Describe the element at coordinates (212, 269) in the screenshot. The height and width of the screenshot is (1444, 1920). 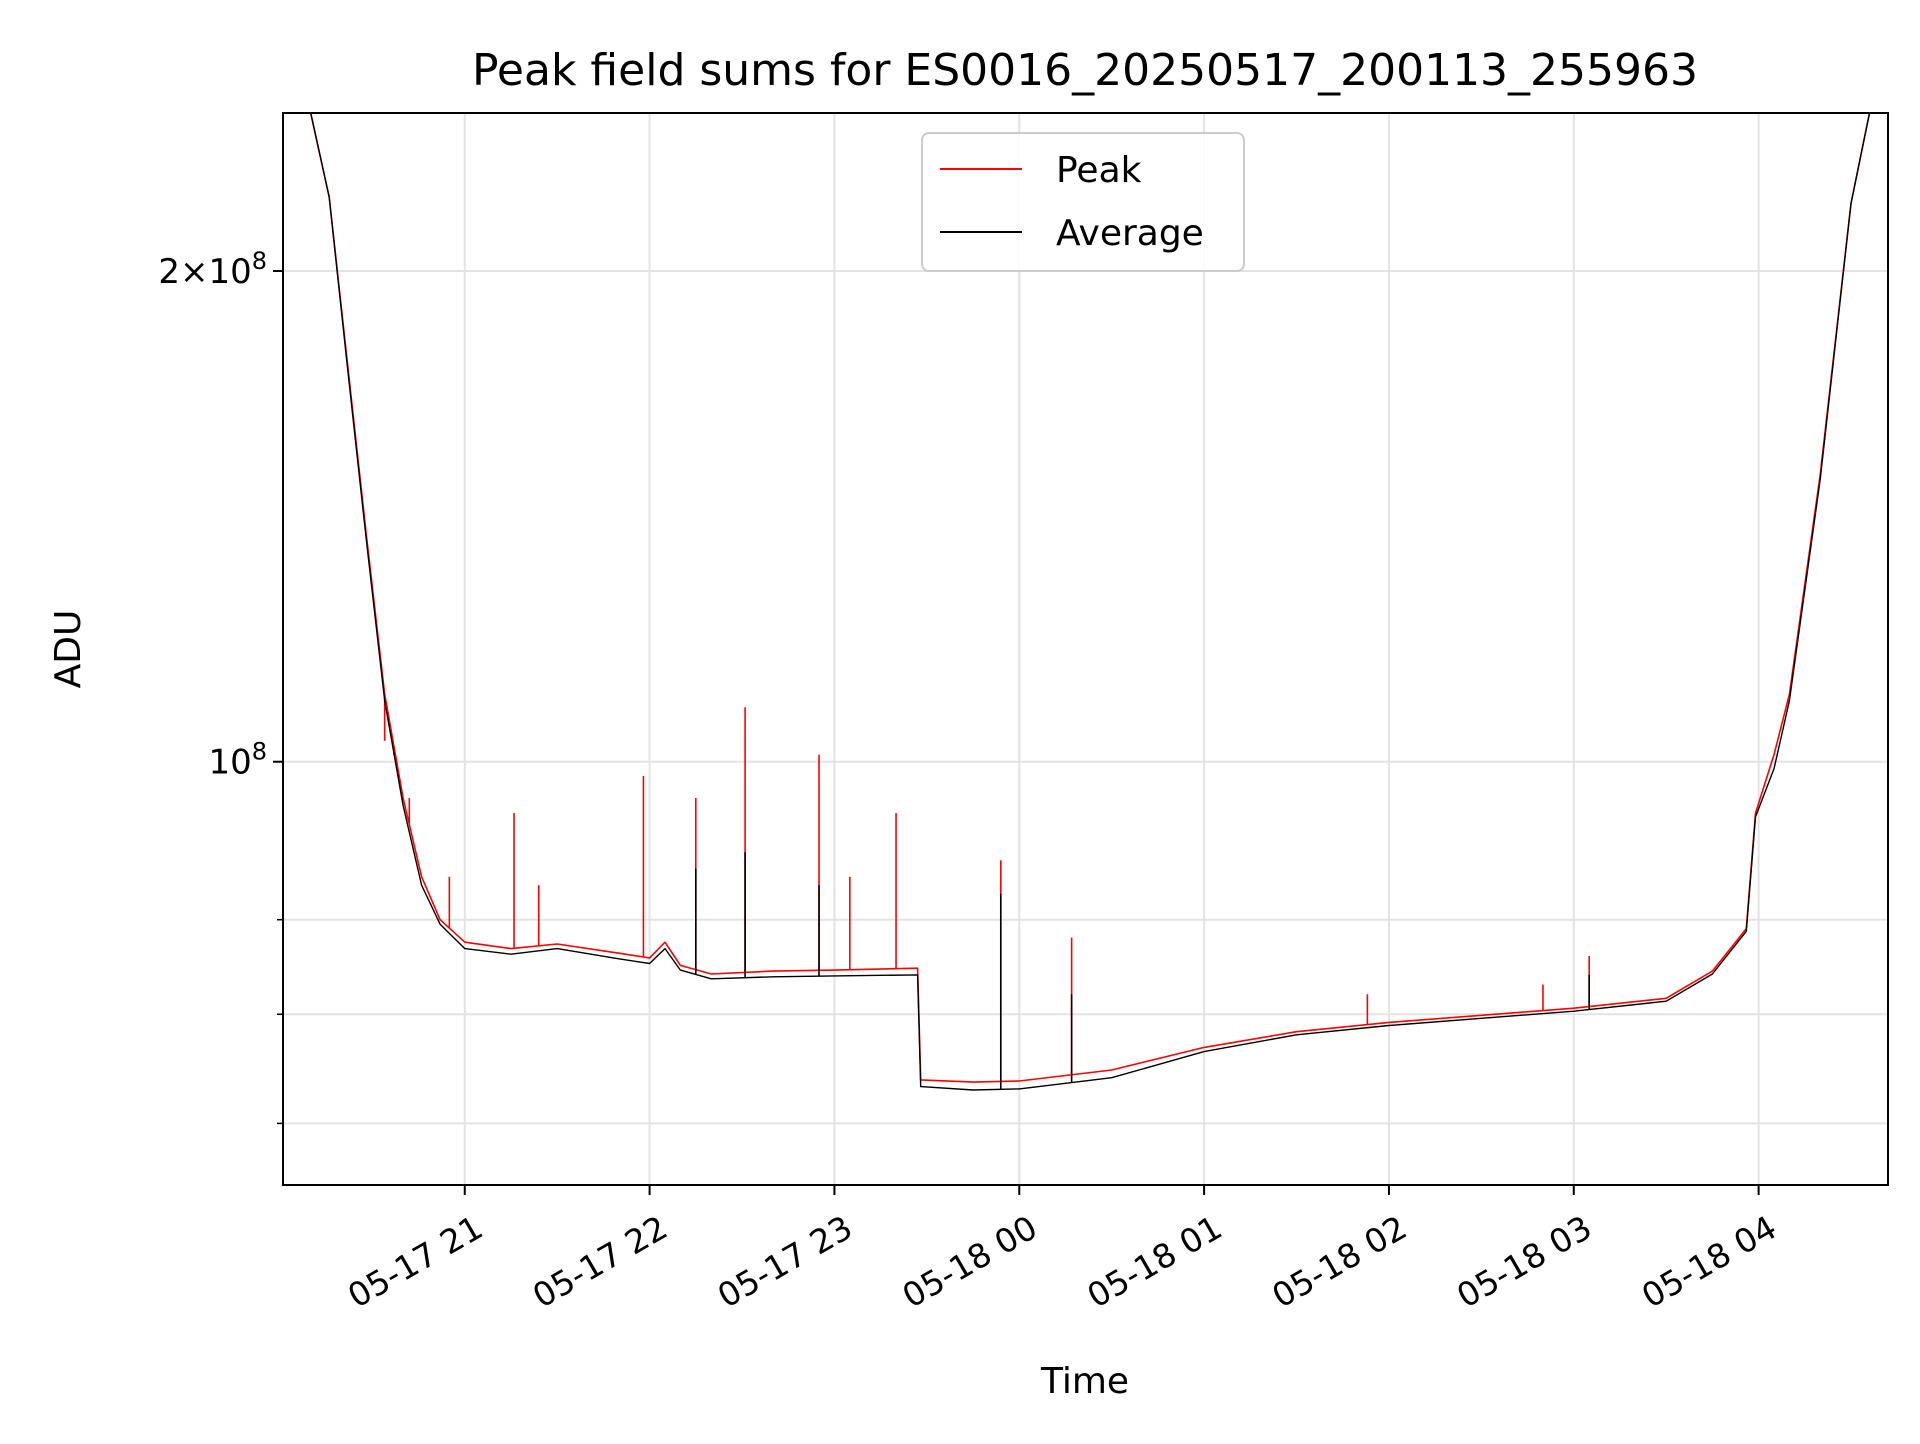
I see `y-tick-label: 2×108` at that location.